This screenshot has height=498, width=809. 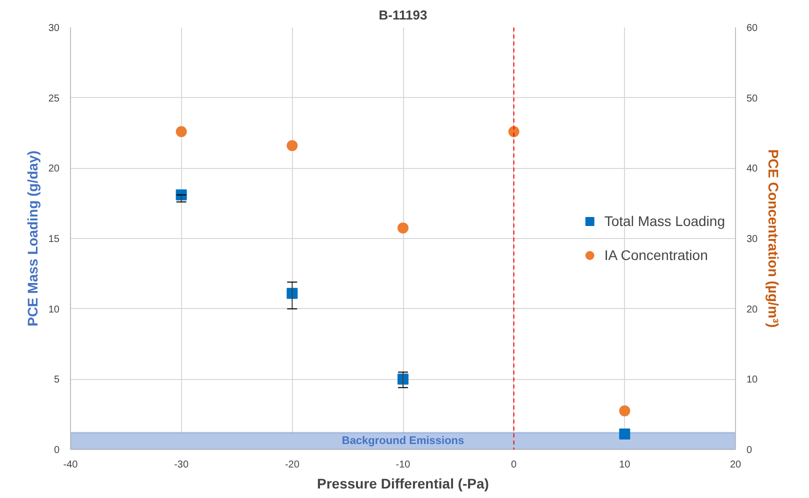 What do you see at coordinates (54, 169) in the screenshot?
I see `y-tick-label: 20` at bounding box center [54, 169].